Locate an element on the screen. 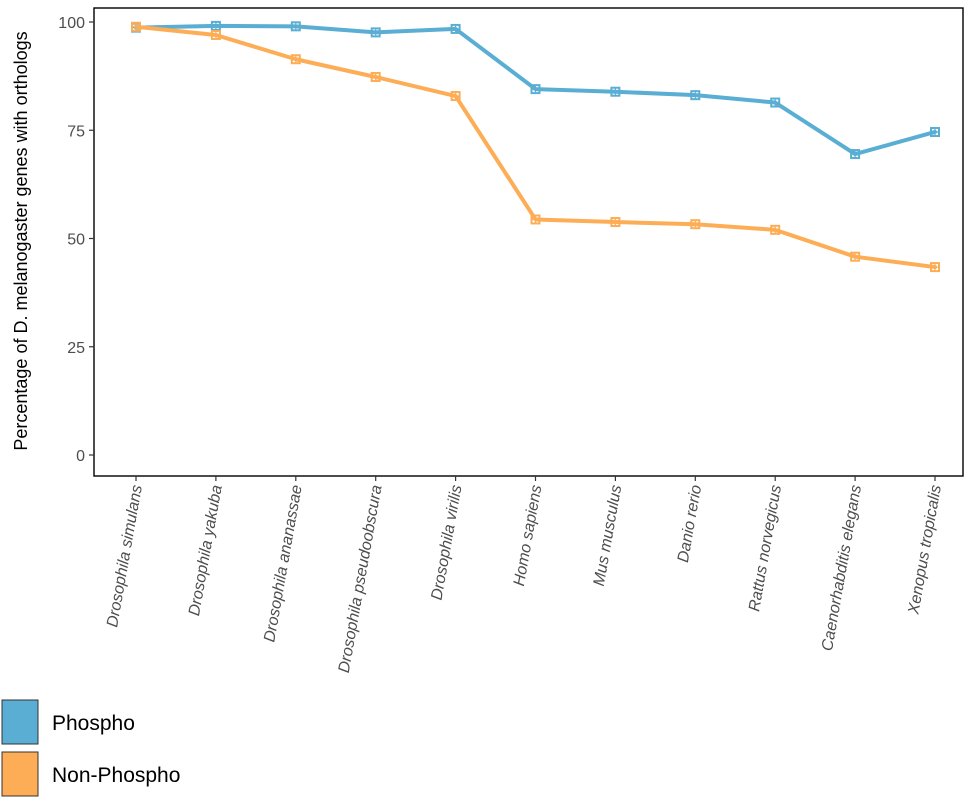 The image size is (969, 798). x-tick-label: Danio rerio is located at coordinates (690, 524).